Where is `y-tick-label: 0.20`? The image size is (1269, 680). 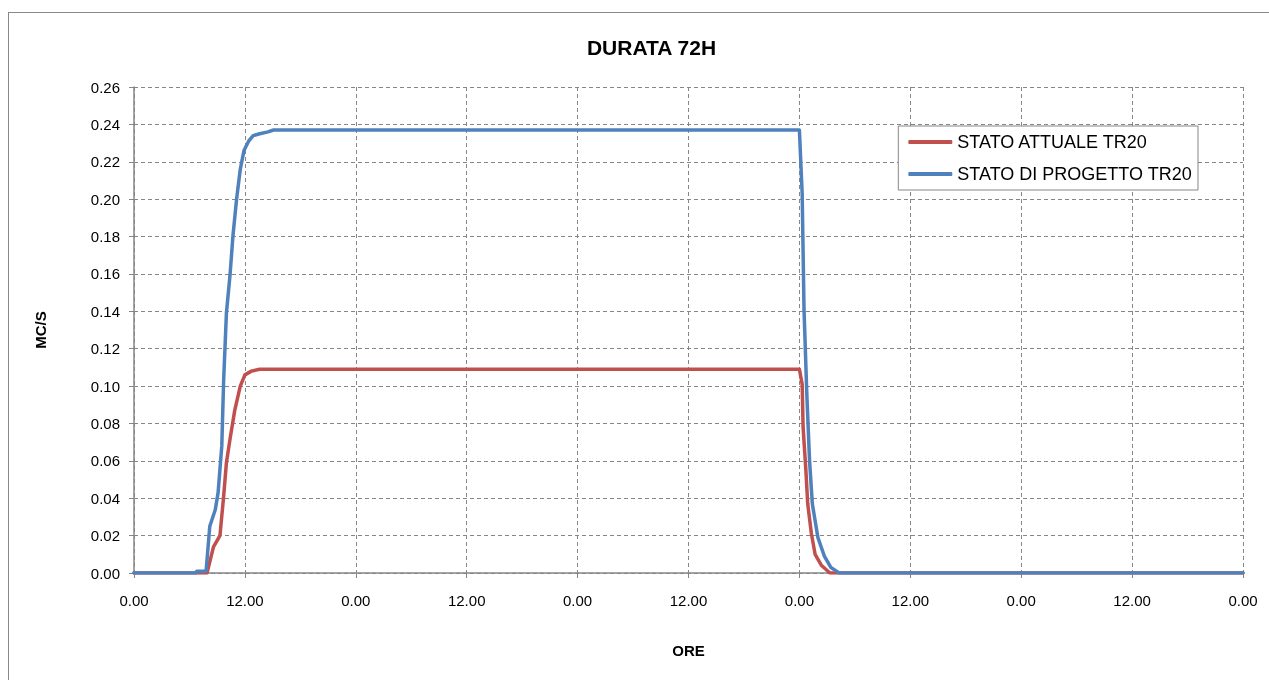
y-tick-label: 0.20 is located at coordinates (105, 199).